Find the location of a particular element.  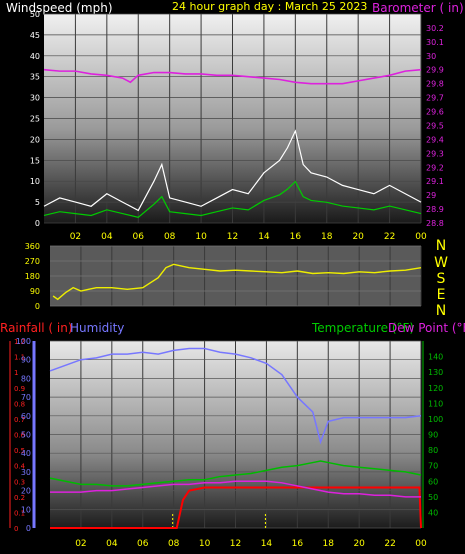

windspeed-line is located at coordinates (232, 170).